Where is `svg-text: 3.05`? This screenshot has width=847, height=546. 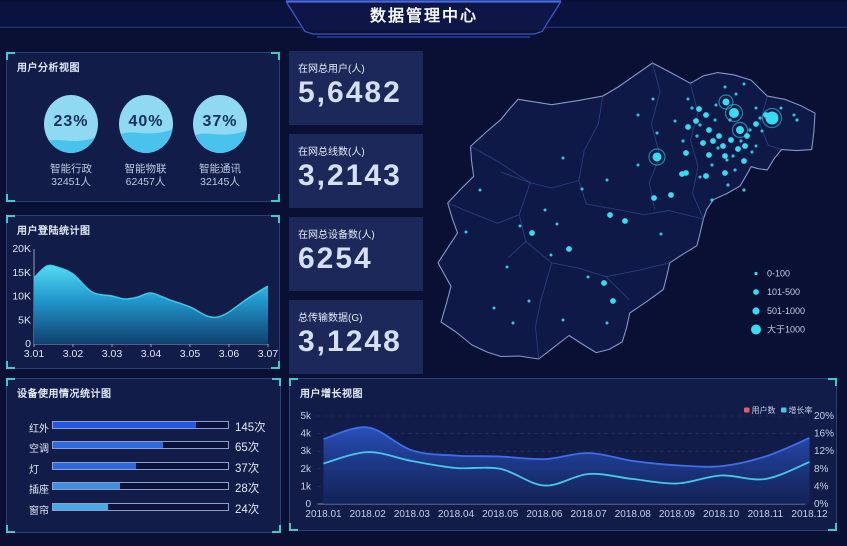
svg-text: 3.05 is located at coordinates (190, 354).